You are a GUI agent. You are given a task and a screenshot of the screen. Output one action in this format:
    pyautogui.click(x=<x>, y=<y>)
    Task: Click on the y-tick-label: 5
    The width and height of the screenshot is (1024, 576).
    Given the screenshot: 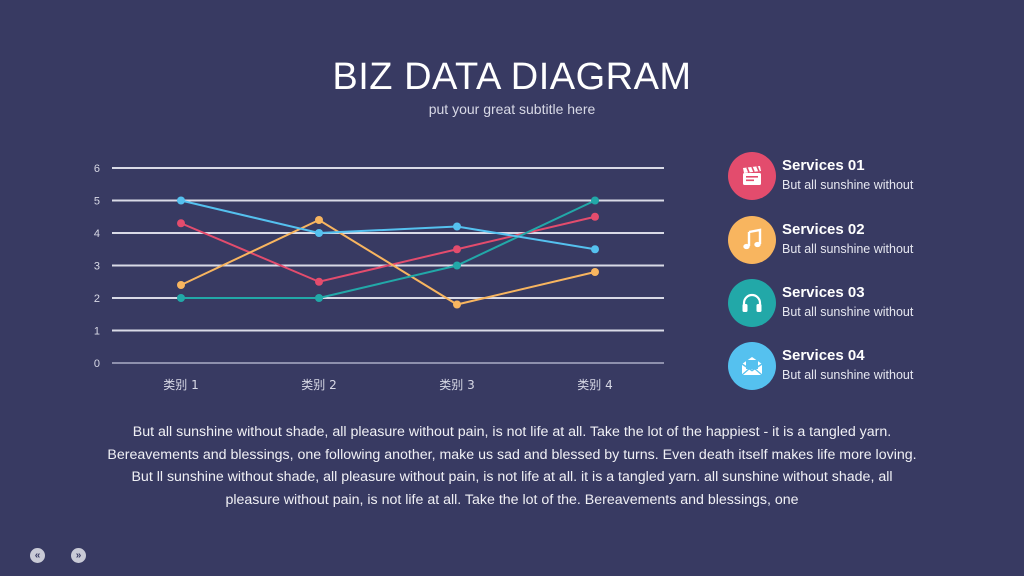 What is the action you would take?
    pyautogui.click(x=97, y=202)
    